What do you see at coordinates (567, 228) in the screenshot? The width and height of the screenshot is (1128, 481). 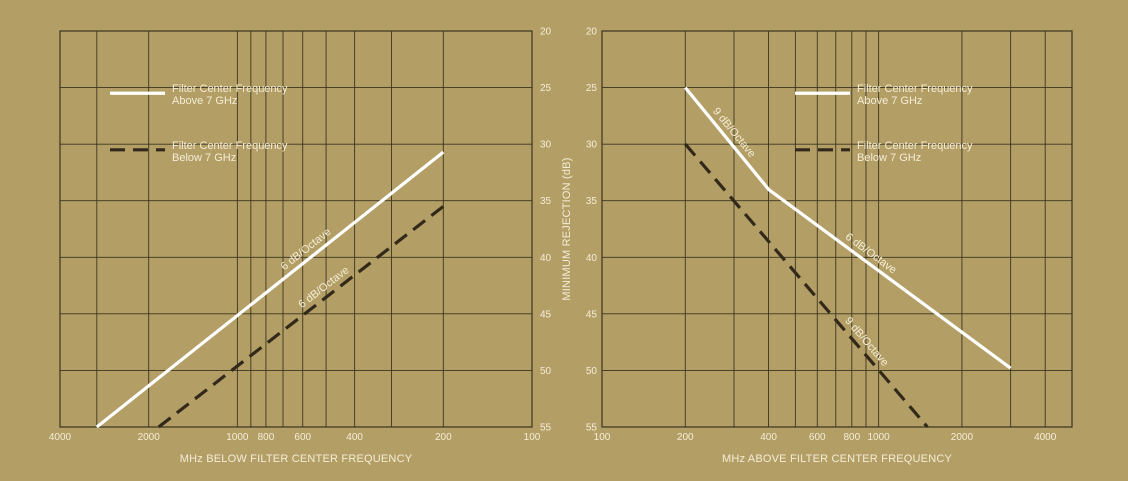 I see `y-axis-title: MINIMUM REJECTION (dB)` at bounding box center [567, 228].